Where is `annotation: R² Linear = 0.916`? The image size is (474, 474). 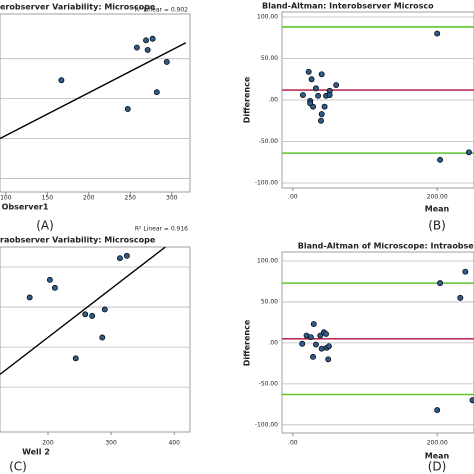
annotation: R² Linear = 0.916 is located at coordinates (161, 229).